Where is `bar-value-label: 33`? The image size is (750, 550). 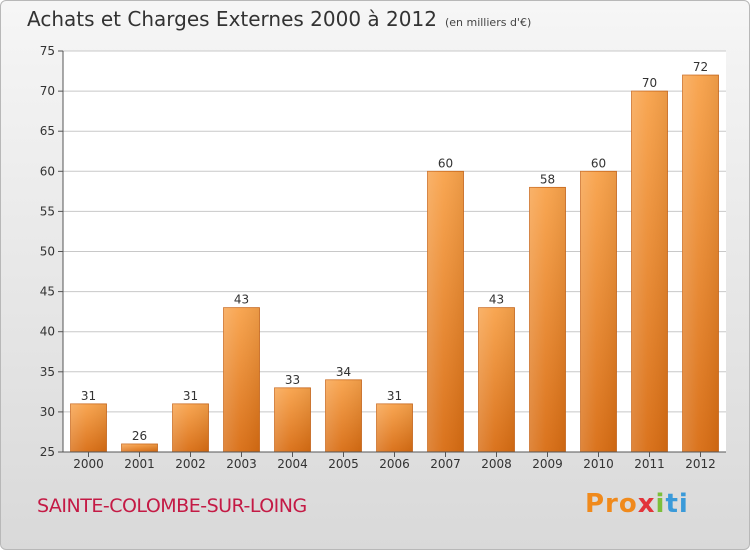 bar-value-label: 33 is located at coordinates (292, 380).